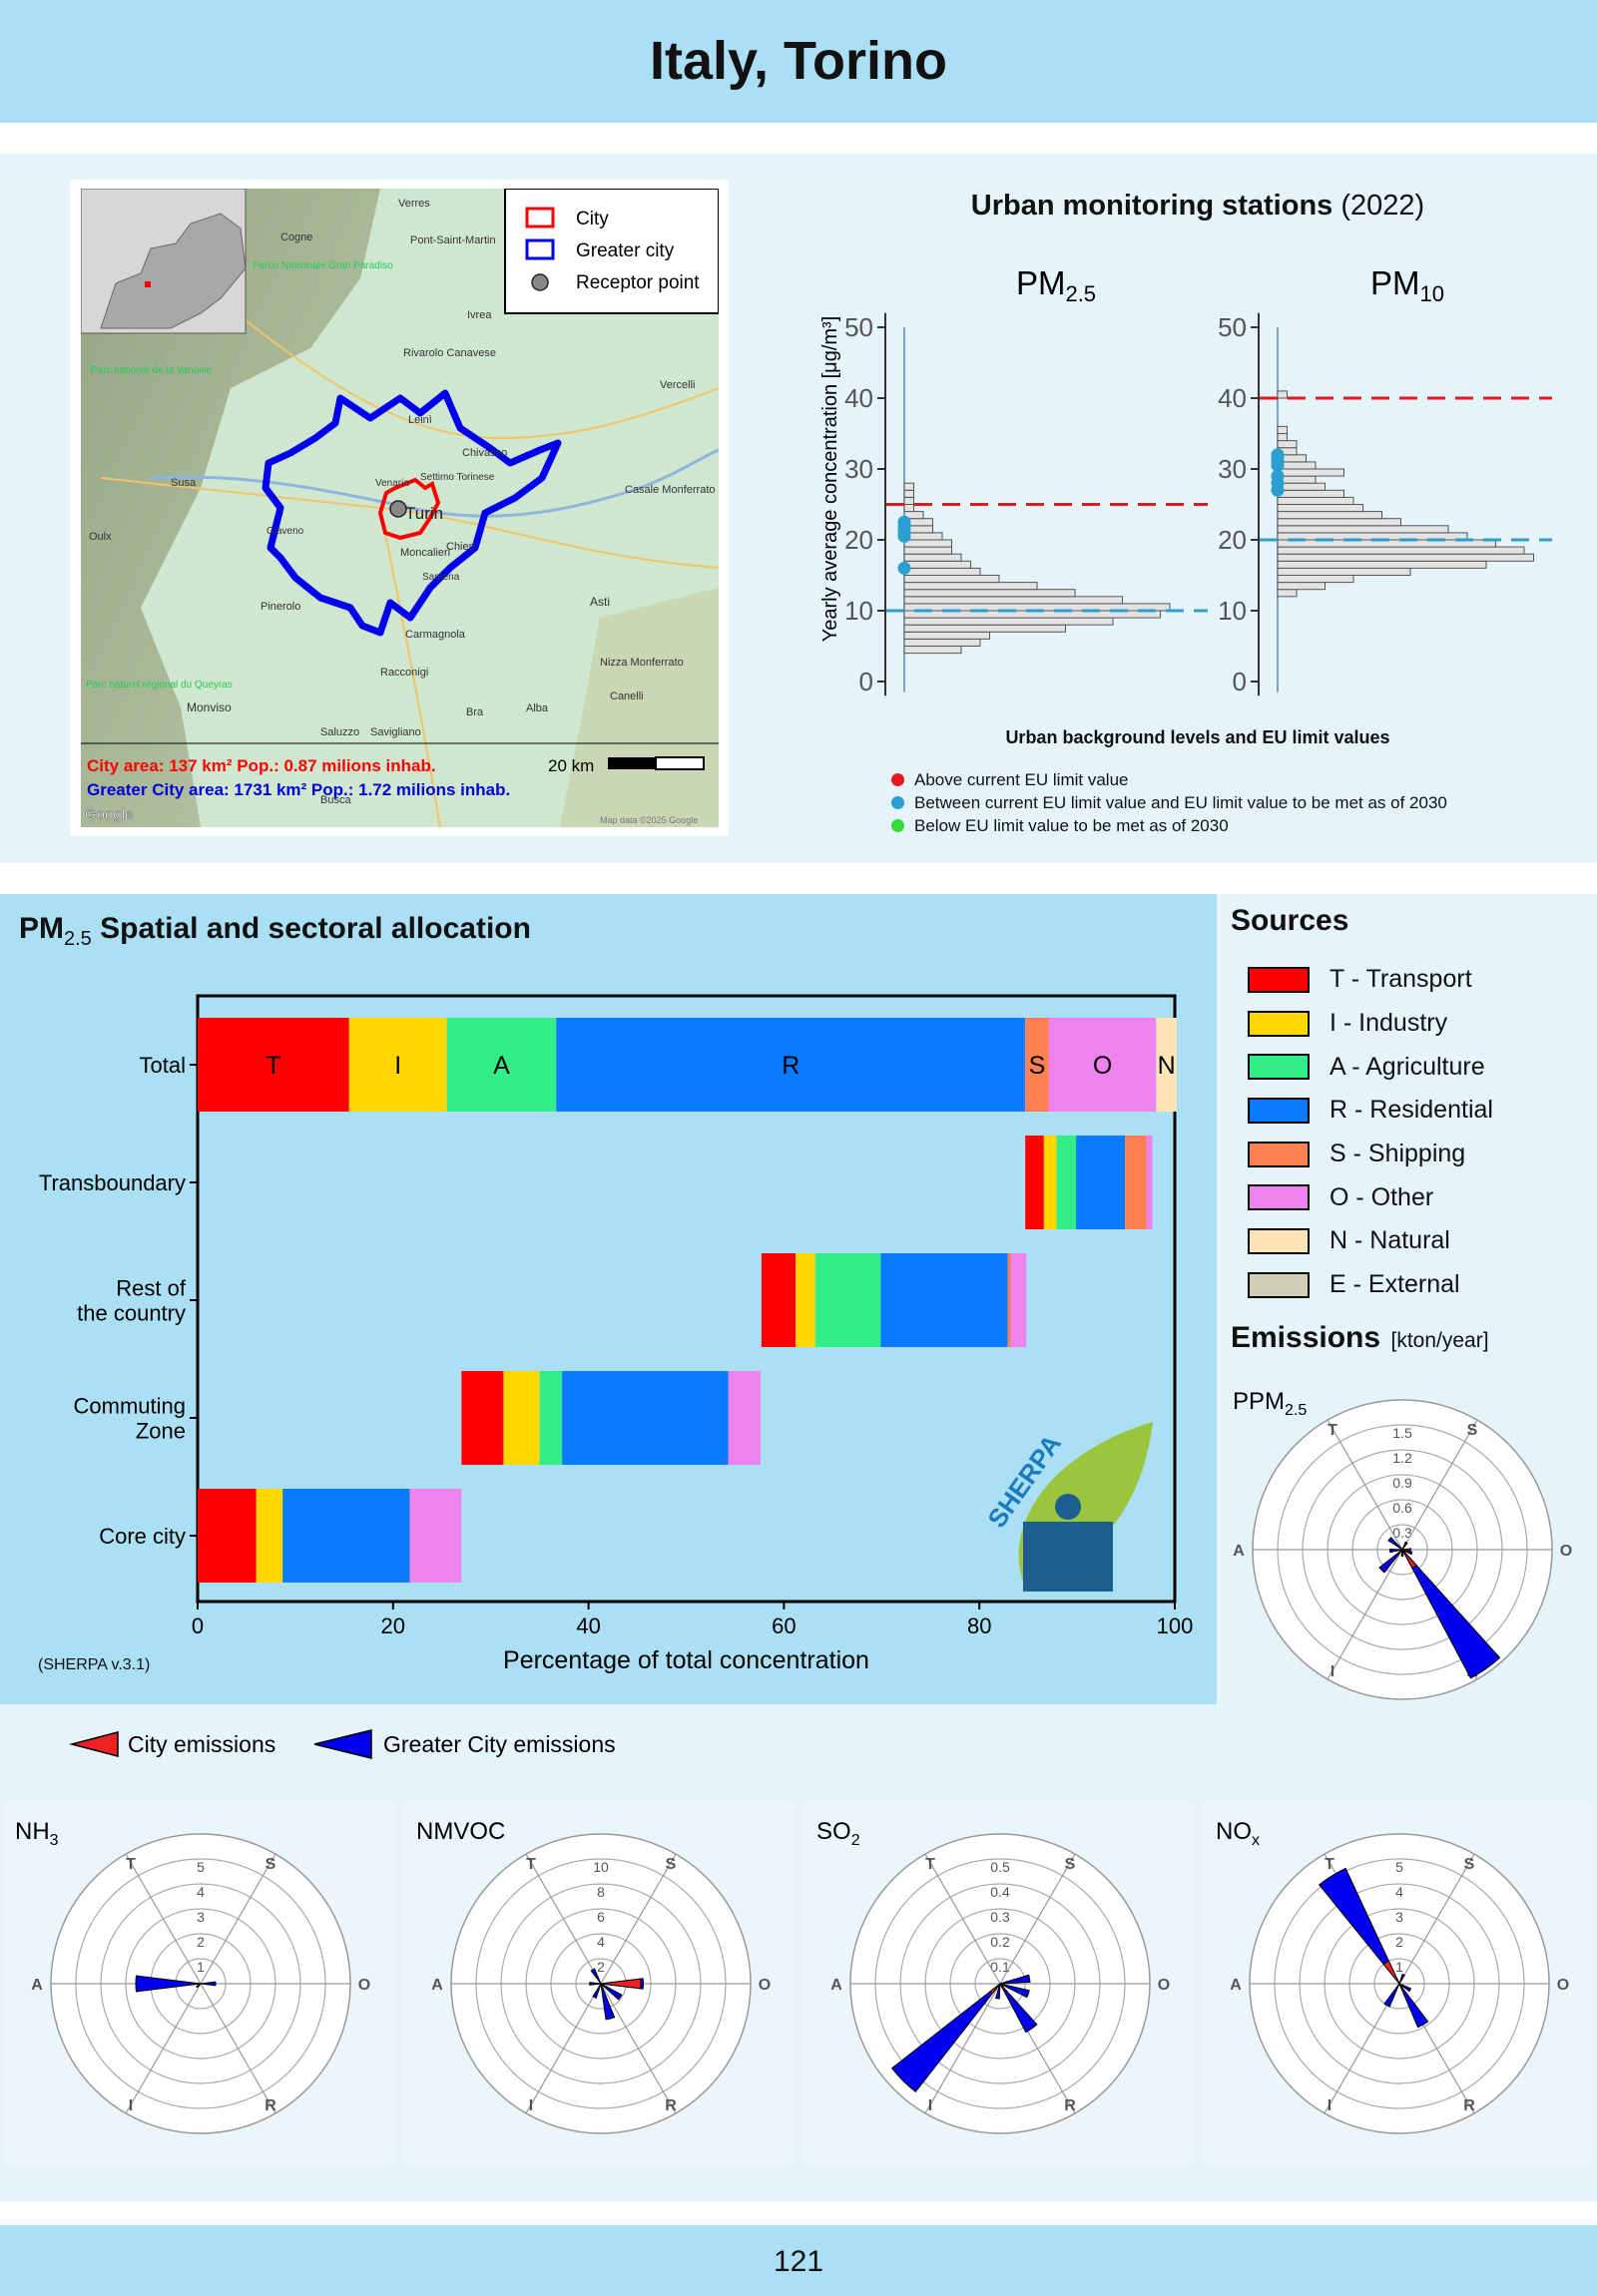  I want to click on footer-band: 121, so click(798, 2260).